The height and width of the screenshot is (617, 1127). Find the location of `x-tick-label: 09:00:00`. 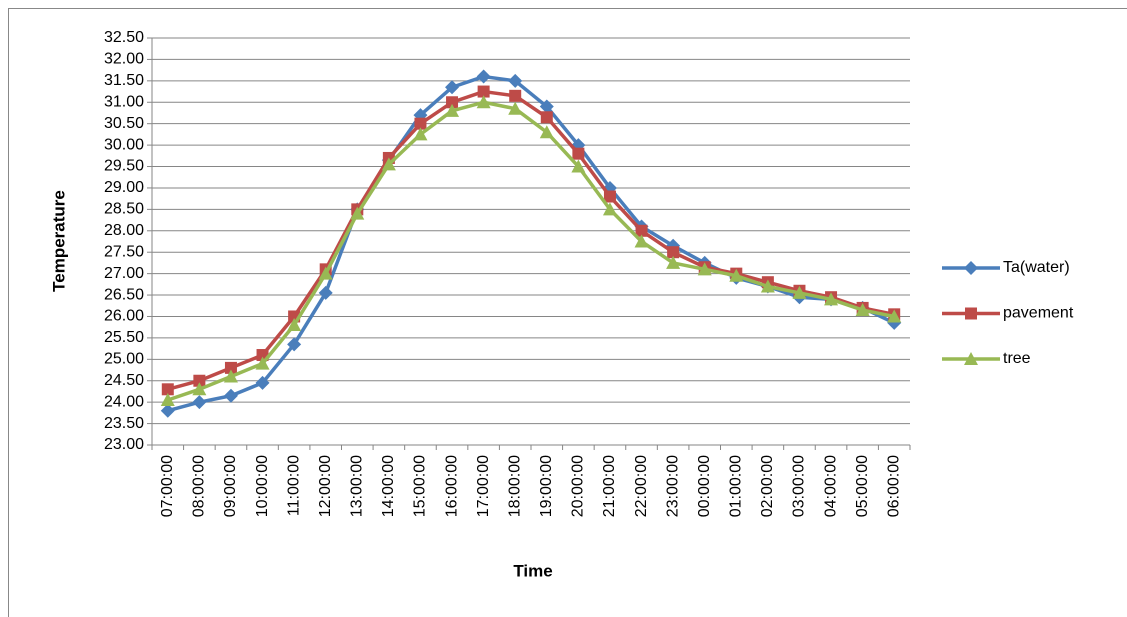

x-tick-label: 09:00:00 is located at coordinates (230, 486).